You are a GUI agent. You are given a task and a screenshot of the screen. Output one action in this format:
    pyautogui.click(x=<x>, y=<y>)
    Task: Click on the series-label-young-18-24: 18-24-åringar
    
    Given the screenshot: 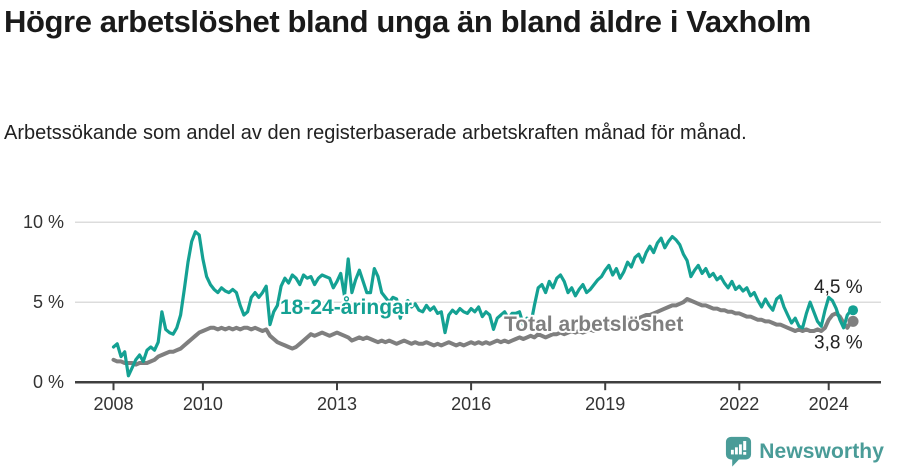 What is the action you would take?
    pyautogui.click(x=346, y=307)
    